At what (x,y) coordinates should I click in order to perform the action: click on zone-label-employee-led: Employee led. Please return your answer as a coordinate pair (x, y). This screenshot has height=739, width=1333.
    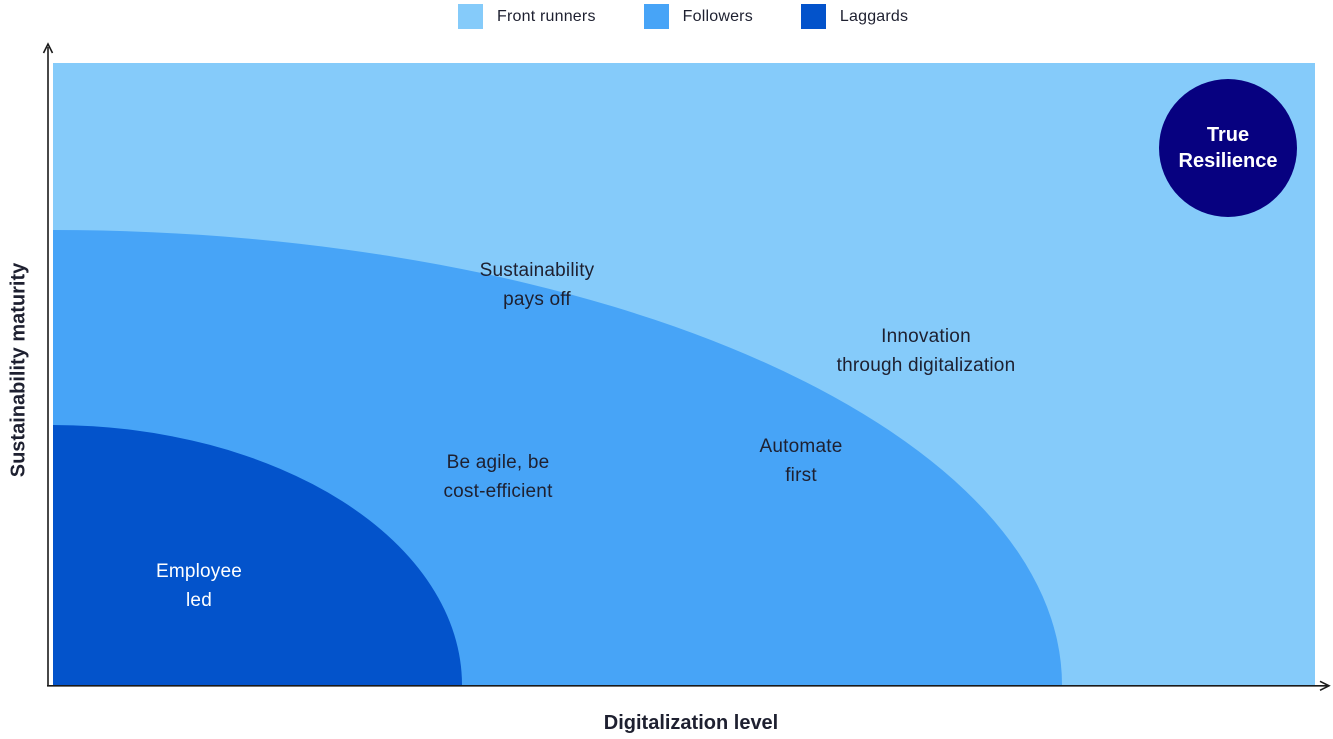
    Looking at the image, I should click on (199, 586).